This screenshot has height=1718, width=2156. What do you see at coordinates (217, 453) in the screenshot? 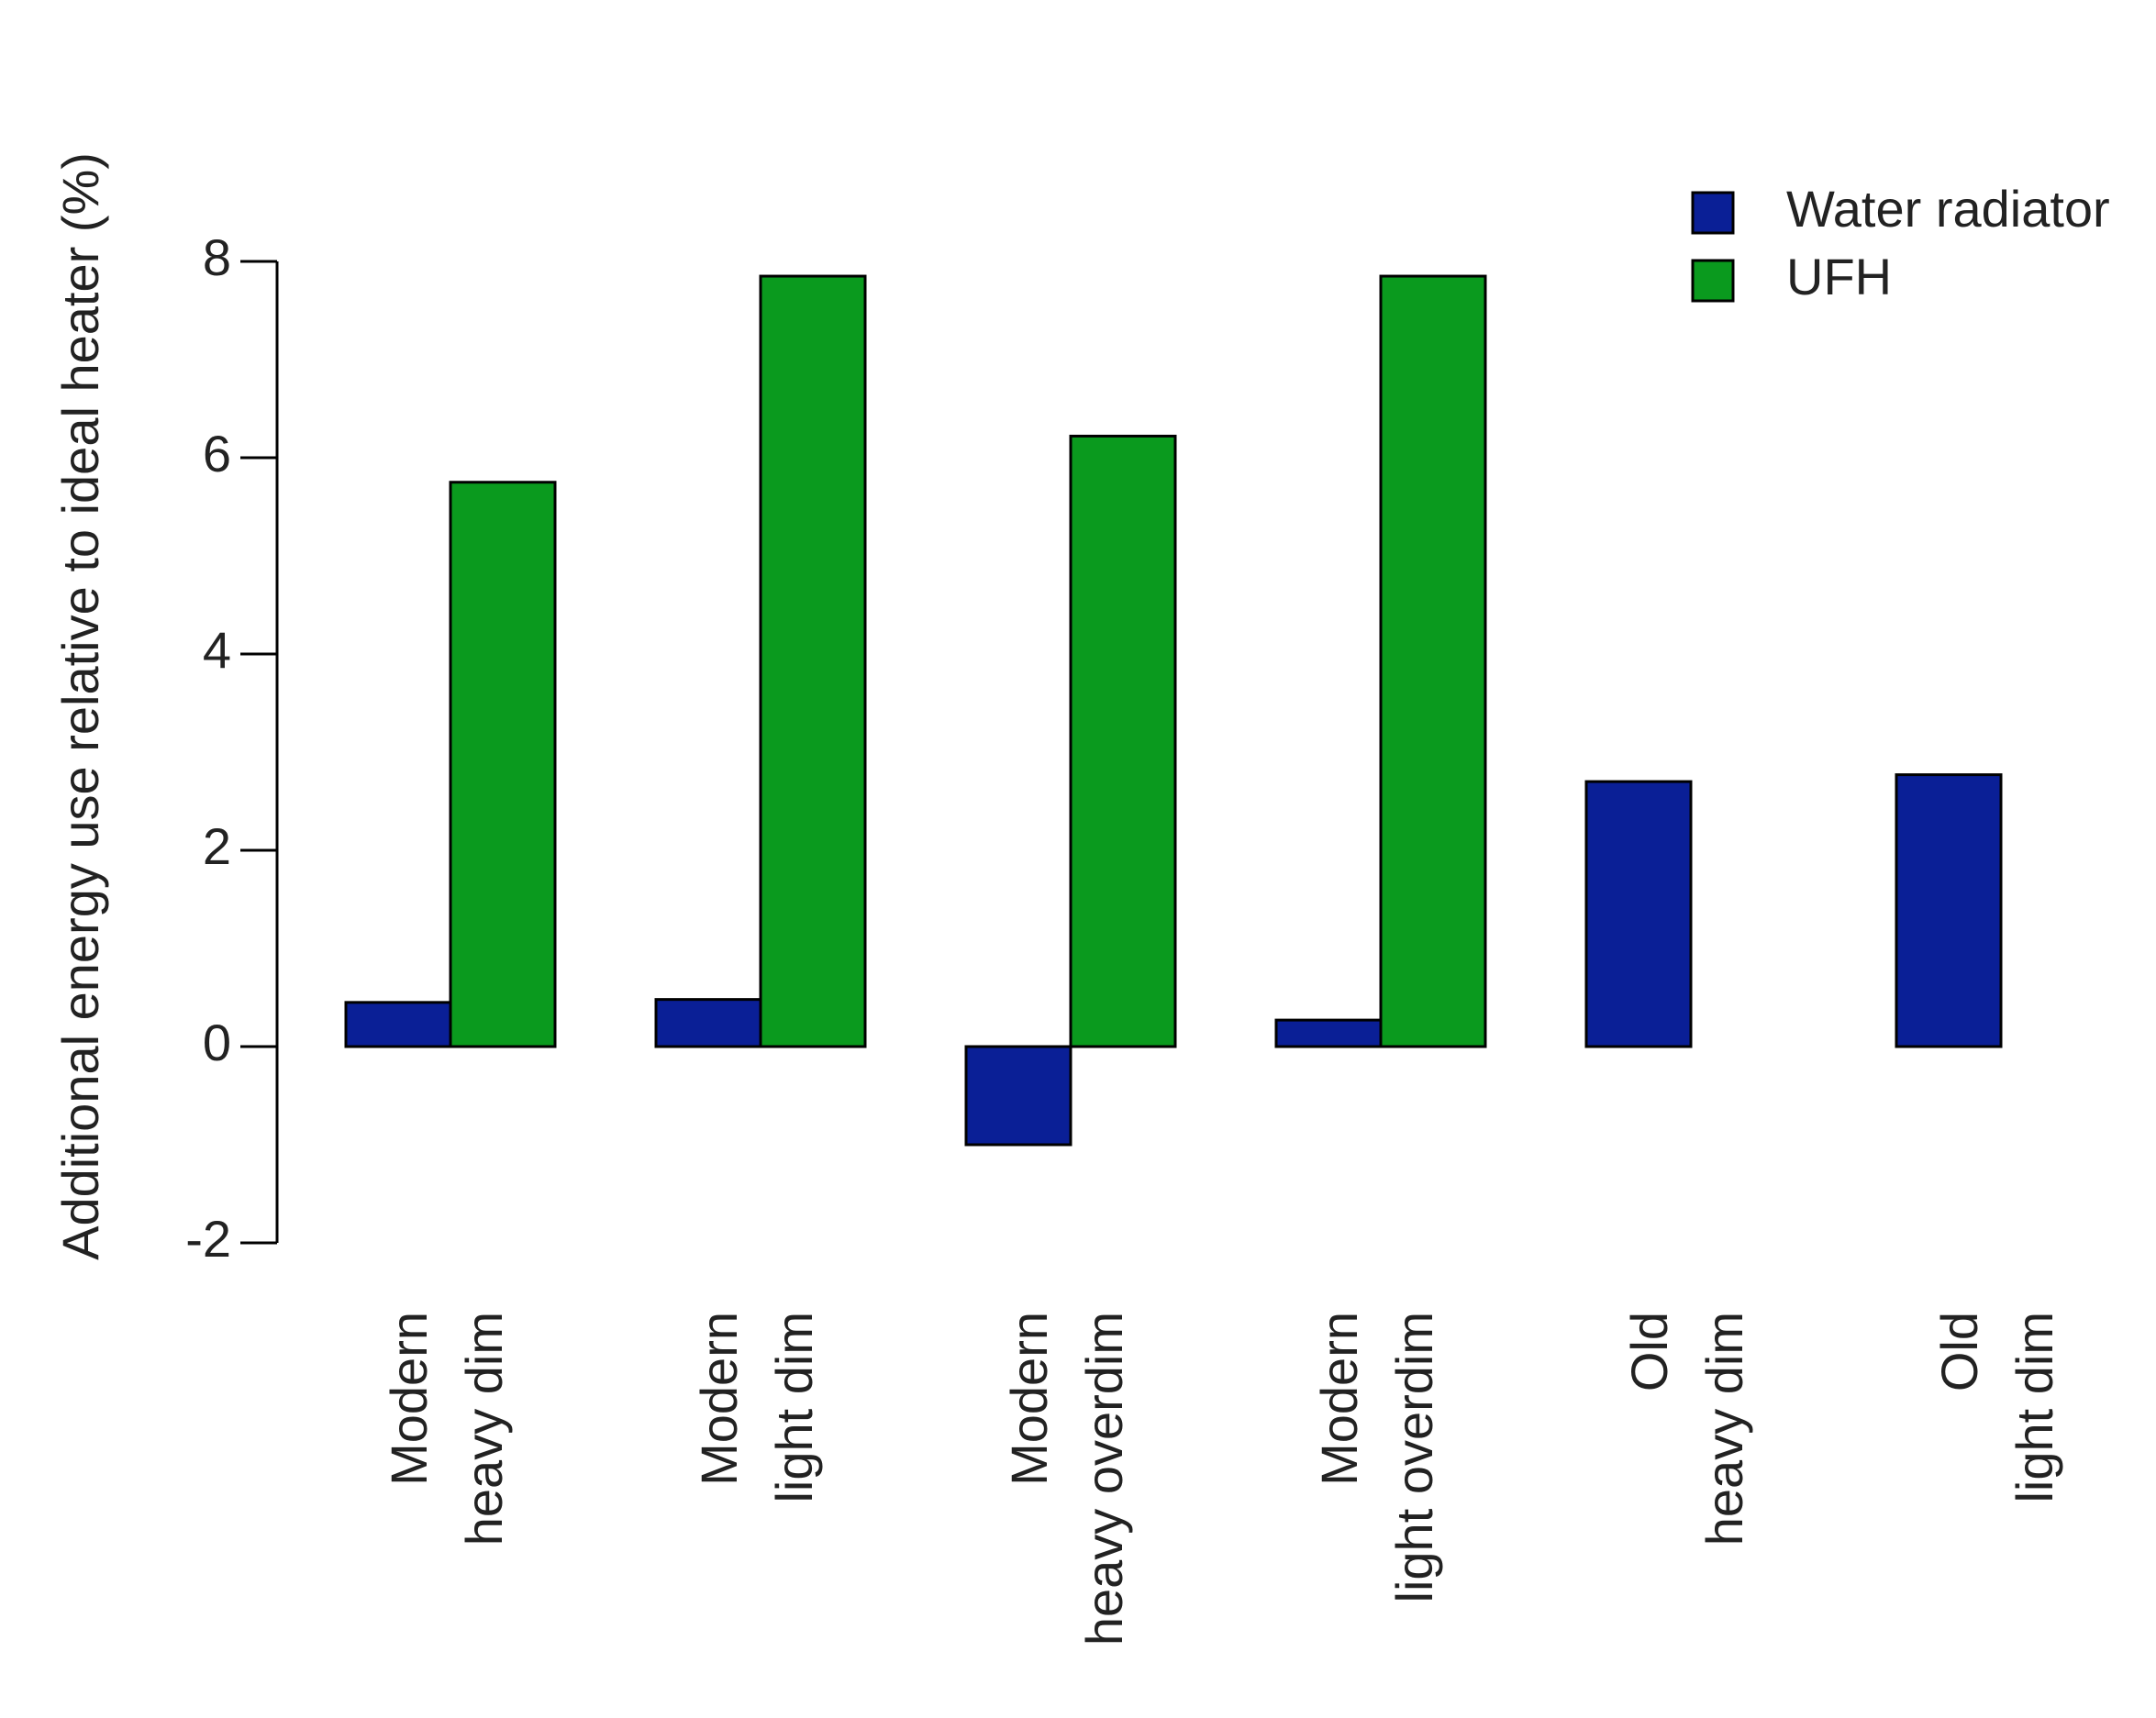
I see `y-tick-label: 6` at bounding box center [217, 453].